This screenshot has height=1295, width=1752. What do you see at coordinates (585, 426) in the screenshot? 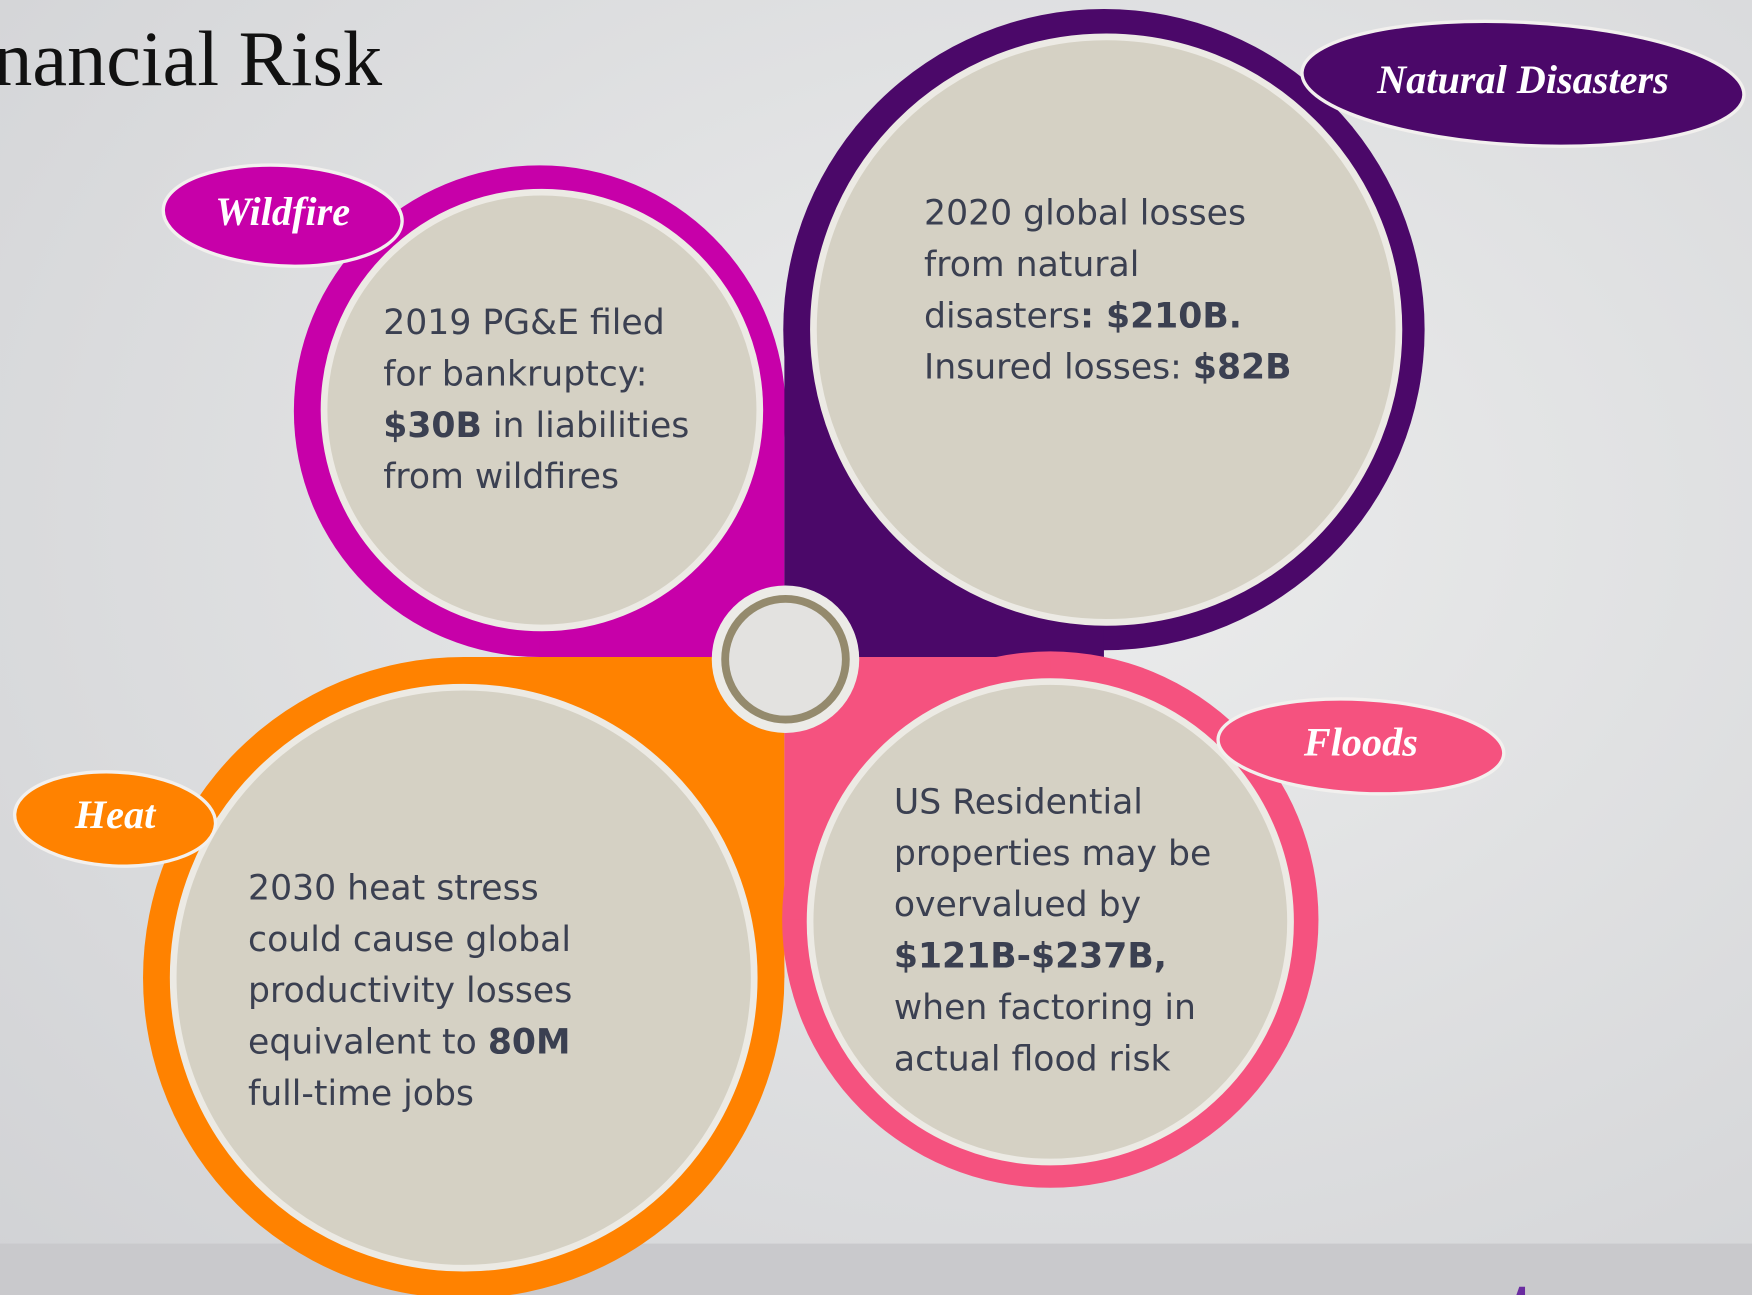
I see `text-run: in liabilities` at bounding box center [585, 426].